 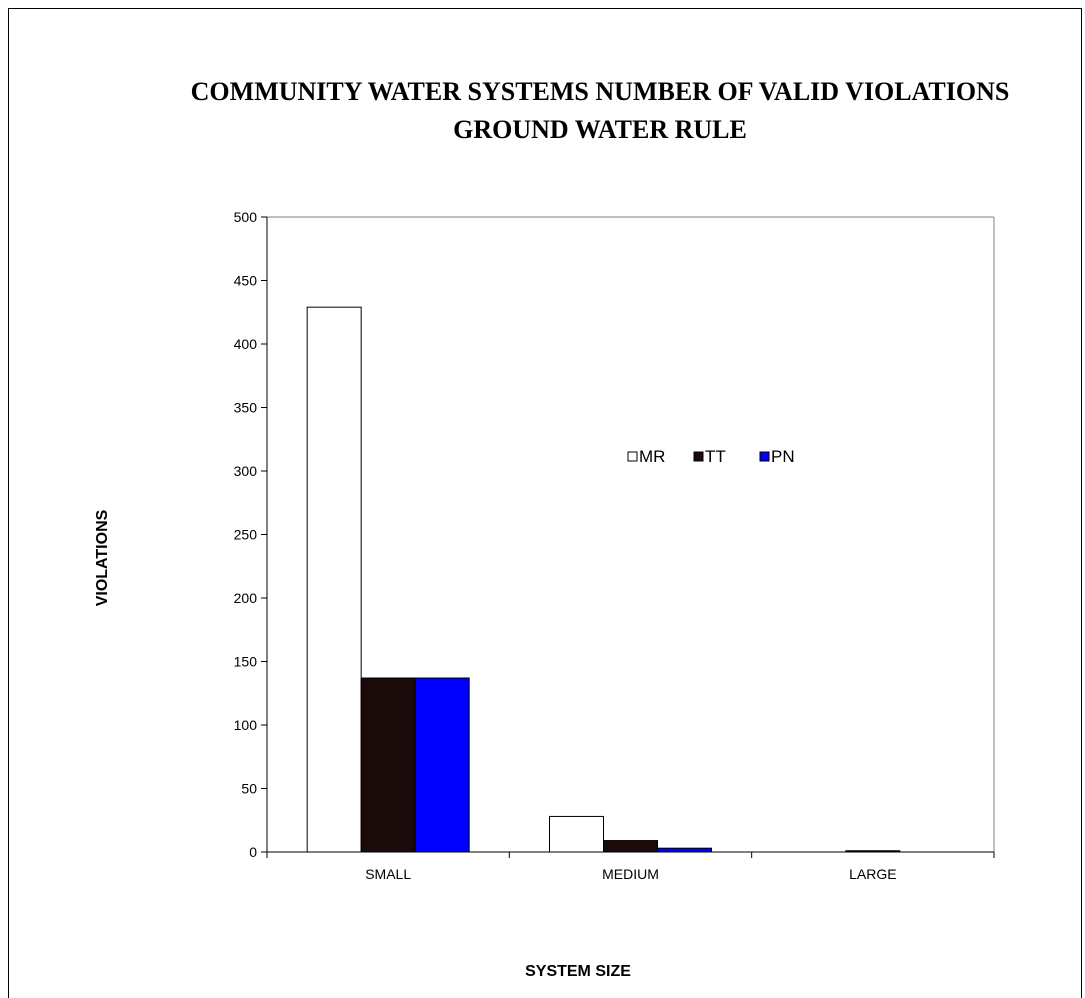 I want to click on legend-label-pn: PN, so click(x=783, y=456).